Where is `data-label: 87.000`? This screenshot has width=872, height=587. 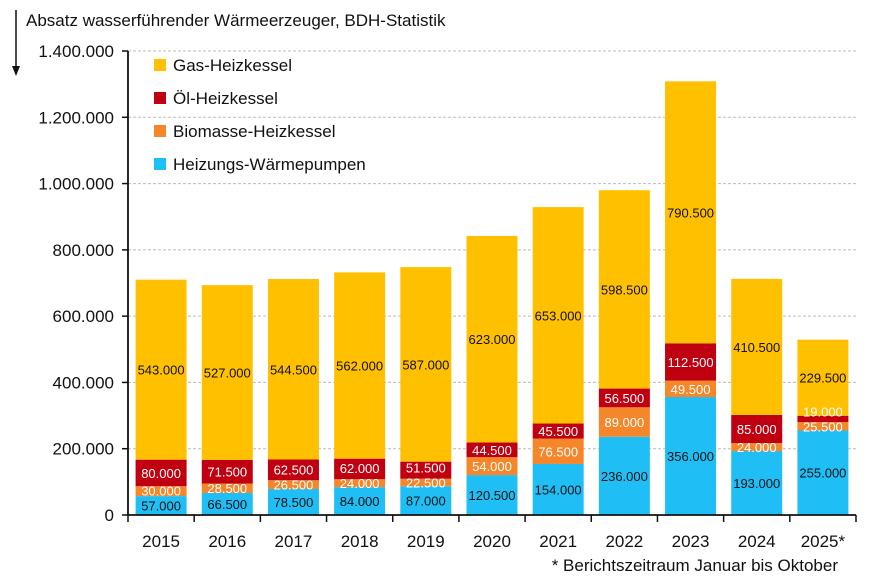
data-label: 87.000 is located at coordinates (426, 501).